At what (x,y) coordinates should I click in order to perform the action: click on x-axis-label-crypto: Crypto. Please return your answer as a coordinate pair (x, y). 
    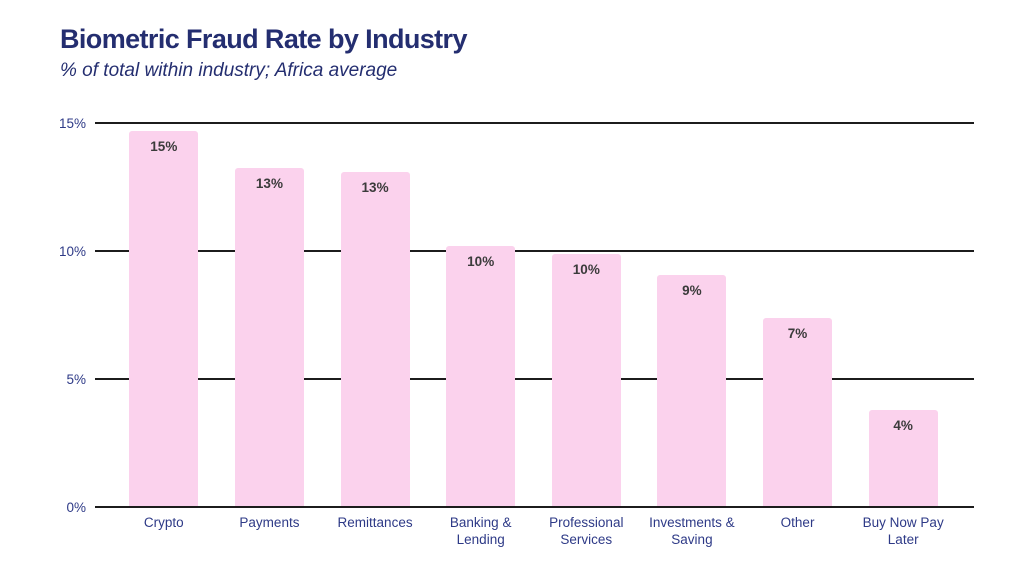
    Looking at the image, I should click on (163, 522).